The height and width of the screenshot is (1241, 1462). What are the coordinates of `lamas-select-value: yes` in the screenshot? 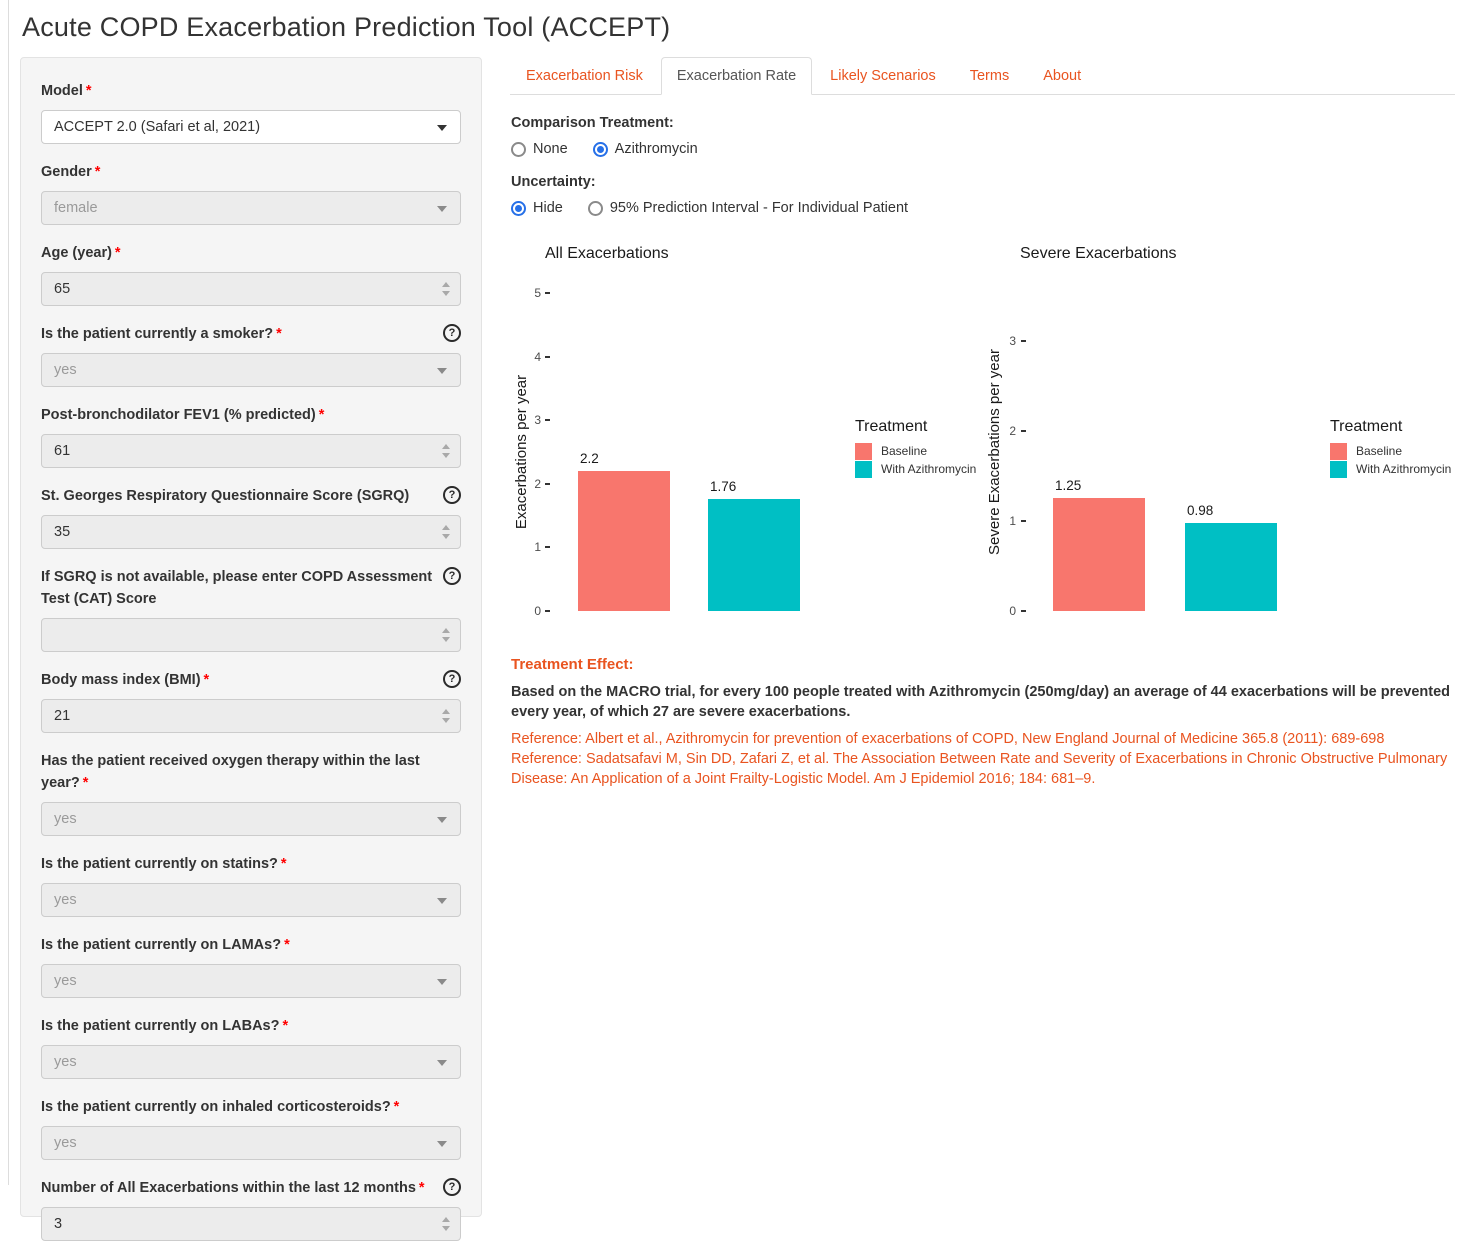 It's located at (65, 981).